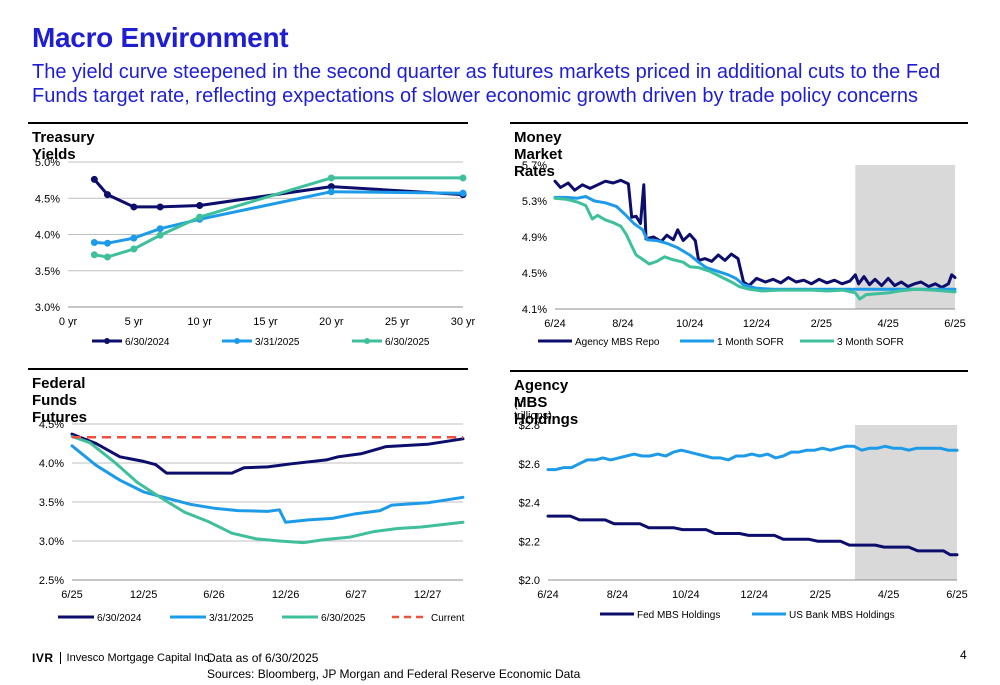 The width and height of the screenshot is (1000, 685). What do you see at coordinates (397, 322) in the screenshot?
I see `x-tick-label: 25 yr` at bounding box center [397, 322].